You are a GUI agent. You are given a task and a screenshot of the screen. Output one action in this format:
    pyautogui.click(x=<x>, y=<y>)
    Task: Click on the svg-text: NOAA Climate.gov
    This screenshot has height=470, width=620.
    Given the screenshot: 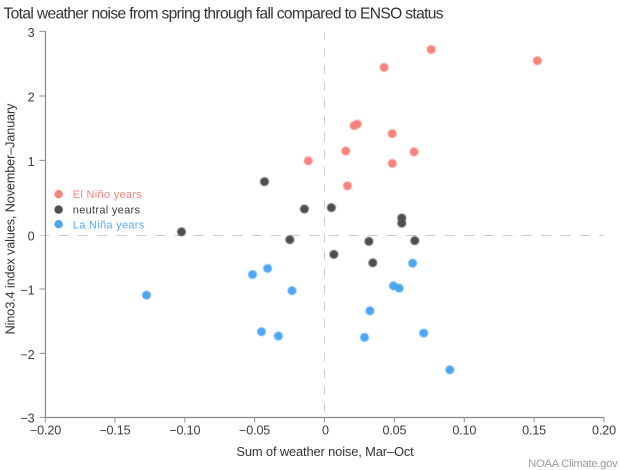 What is the action you would take?
    pyautogui.click(x=573, y=464)
    